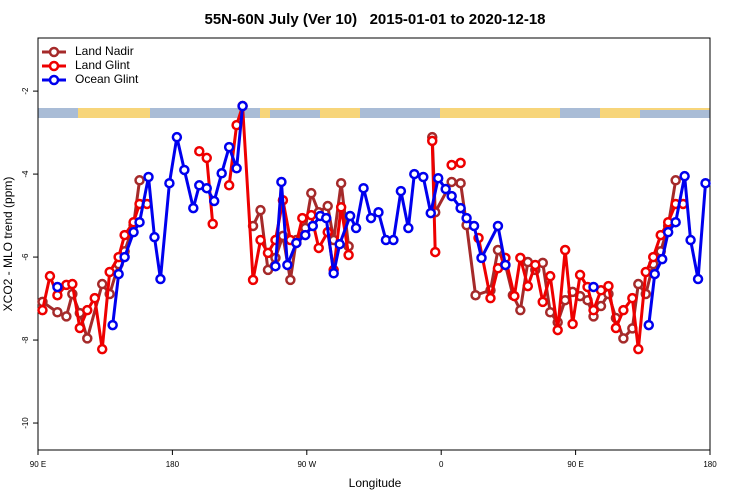 The height and width of the screenshot is (500, 750). I want to click on x-tick-label: 90 E, so click(575, 464).